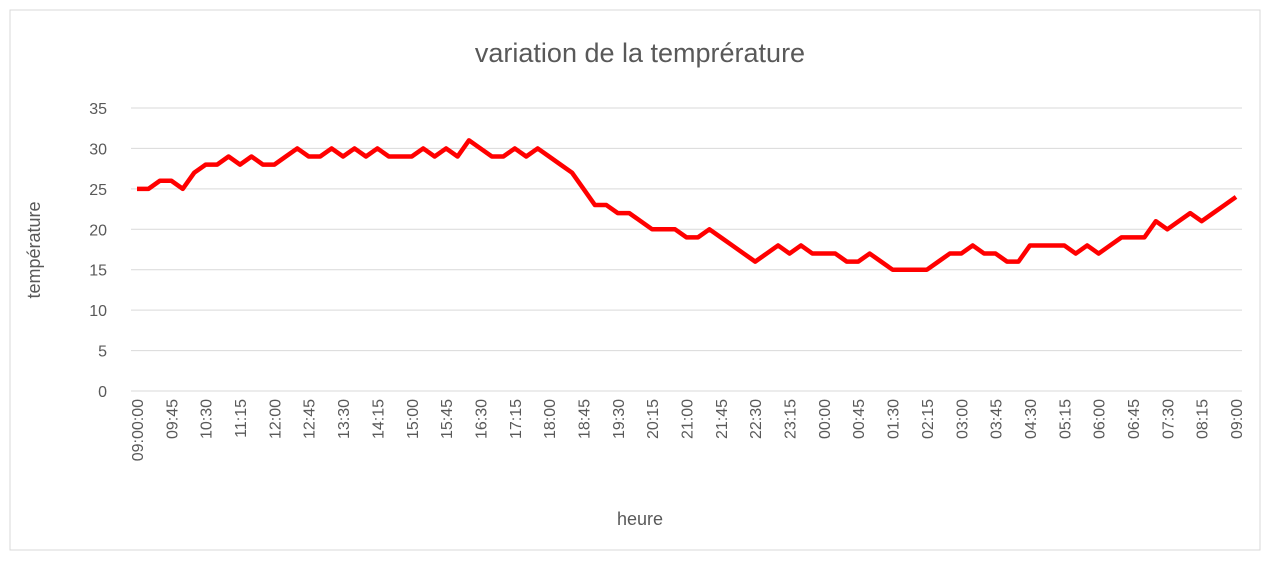 This screenshot has width=1269, height=564. Describe the element at coordinates (1237, 419) in the screenshot. I see `x-tick-label: 09:00` at that location.